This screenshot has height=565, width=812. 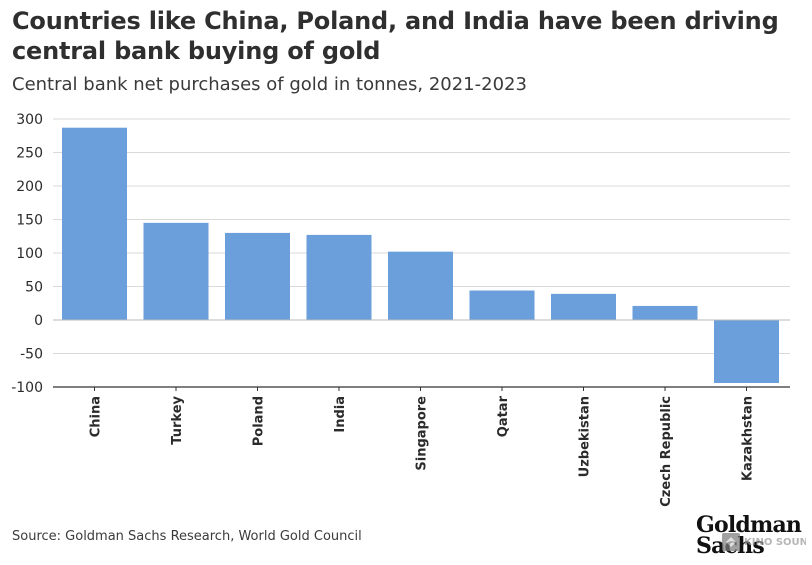 I want to click on x-tick-label-kazakhstan: Kazakhstan, so click(x=748, y=438).